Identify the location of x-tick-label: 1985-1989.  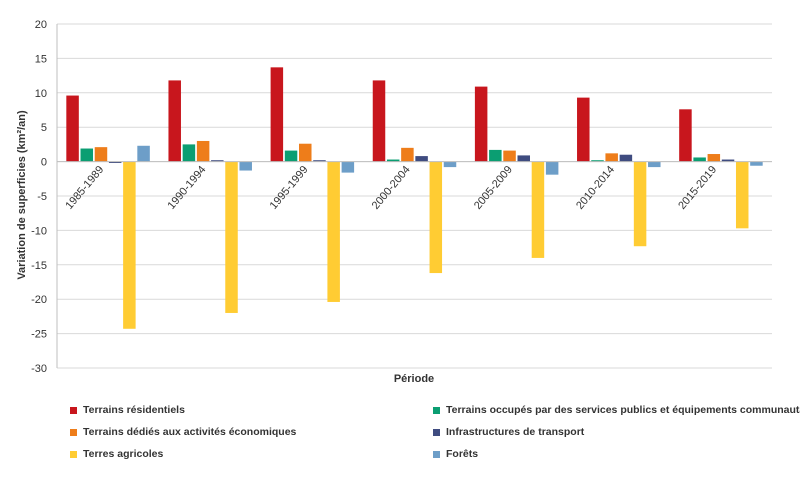
(84, 188).